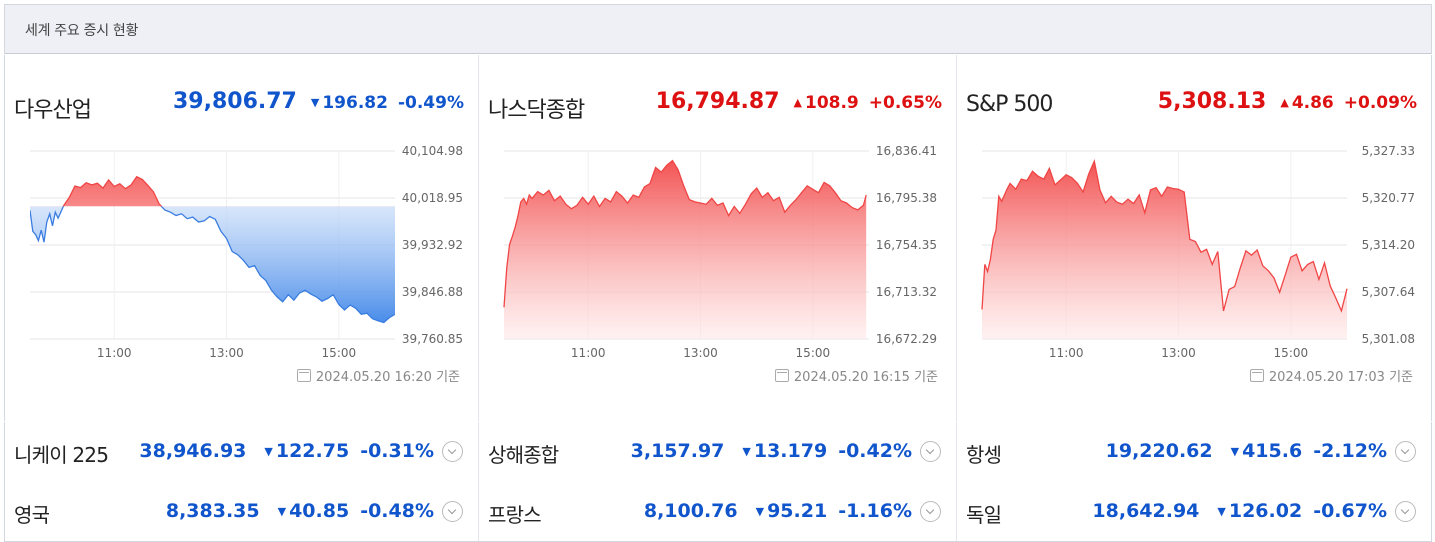 This screenshot has height=542, width=1435. I want to click on sub-index-percent: -0.42%, so click(875, 451).